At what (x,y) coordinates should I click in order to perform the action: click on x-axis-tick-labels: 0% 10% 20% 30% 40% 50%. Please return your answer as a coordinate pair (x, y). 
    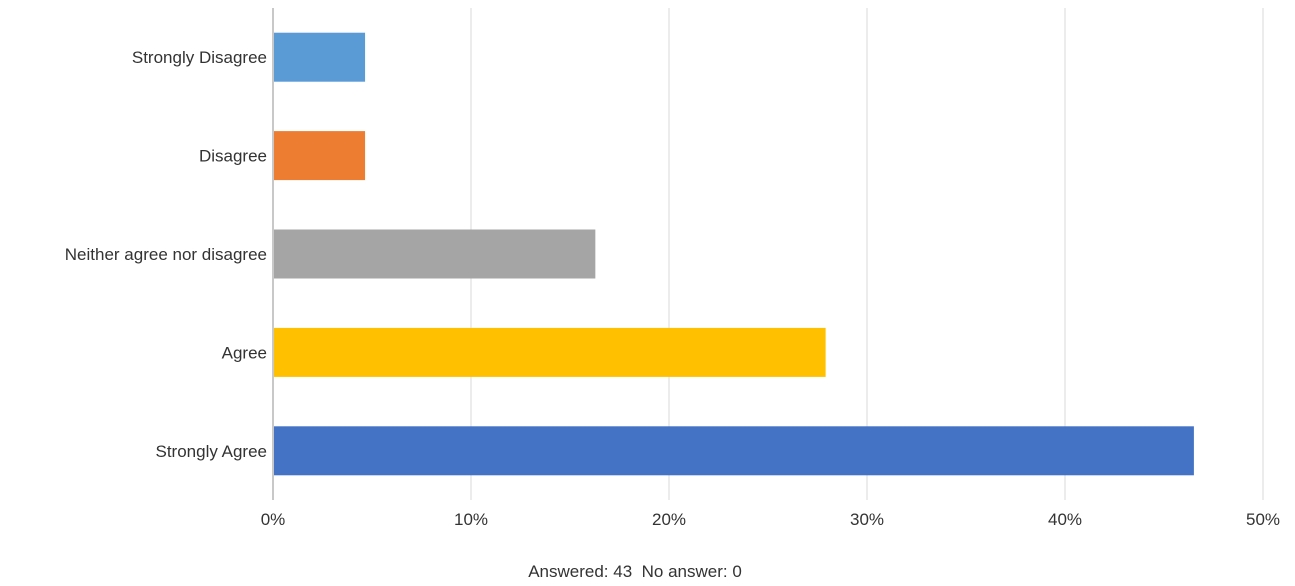
    Looking at the image, I should click on (770, 519).